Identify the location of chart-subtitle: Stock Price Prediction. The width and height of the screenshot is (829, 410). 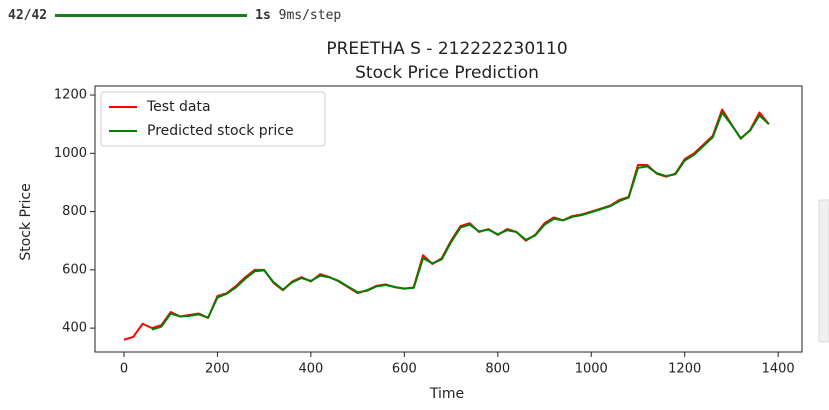
(447, 73).